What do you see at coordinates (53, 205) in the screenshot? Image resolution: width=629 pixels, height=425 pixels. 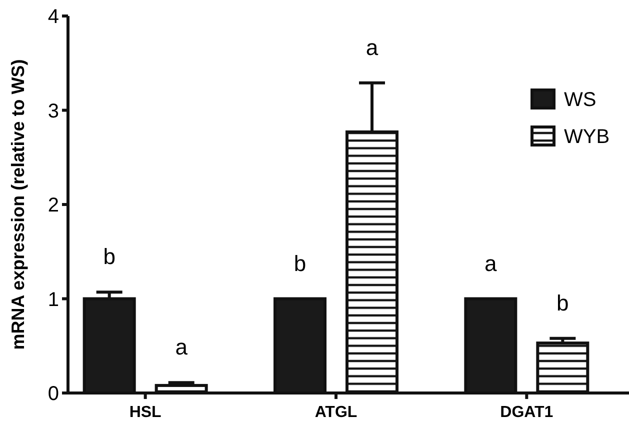 I see `y-tick-label: 2` at bounding box center [53, 205].